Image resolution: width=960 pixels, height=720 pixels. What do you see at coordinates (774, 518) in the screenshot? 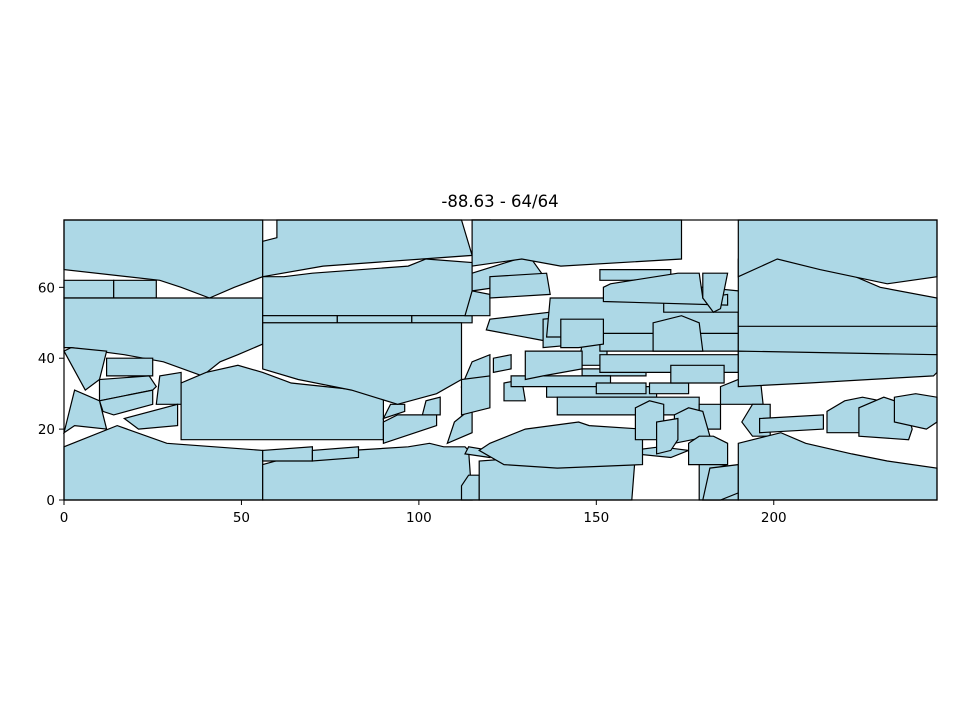
I see `x-tick-label-4: 200` at bounding box center [774, 518].